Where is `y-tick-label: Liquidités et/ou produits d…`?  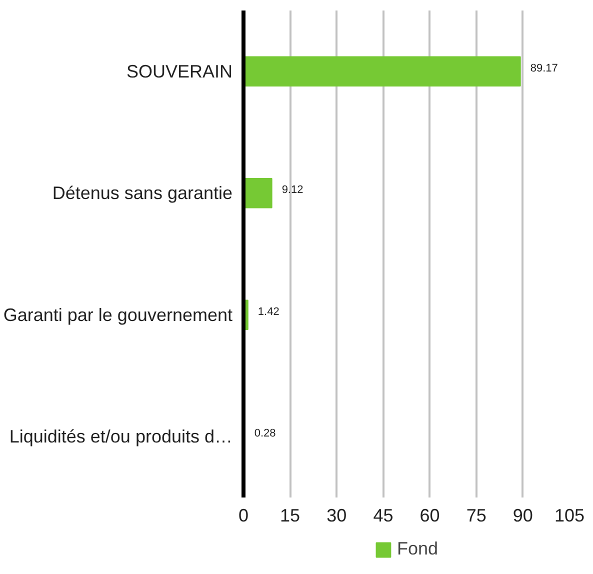 y-tick-label: Liquidités et/ou produits d… is located at coordinates (121, 436).